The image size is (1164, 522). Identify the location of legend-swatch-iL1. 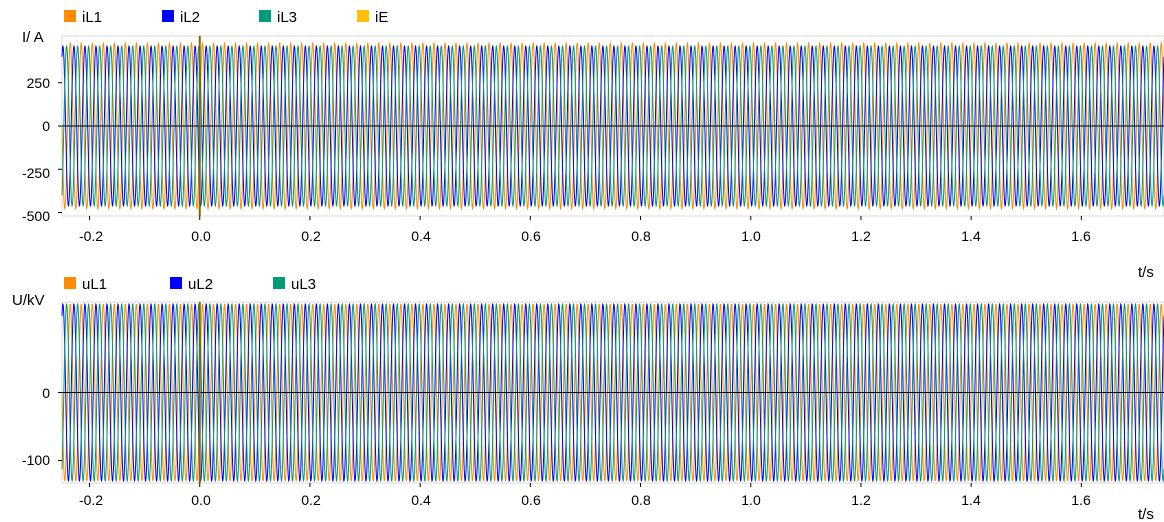
(70, 16).